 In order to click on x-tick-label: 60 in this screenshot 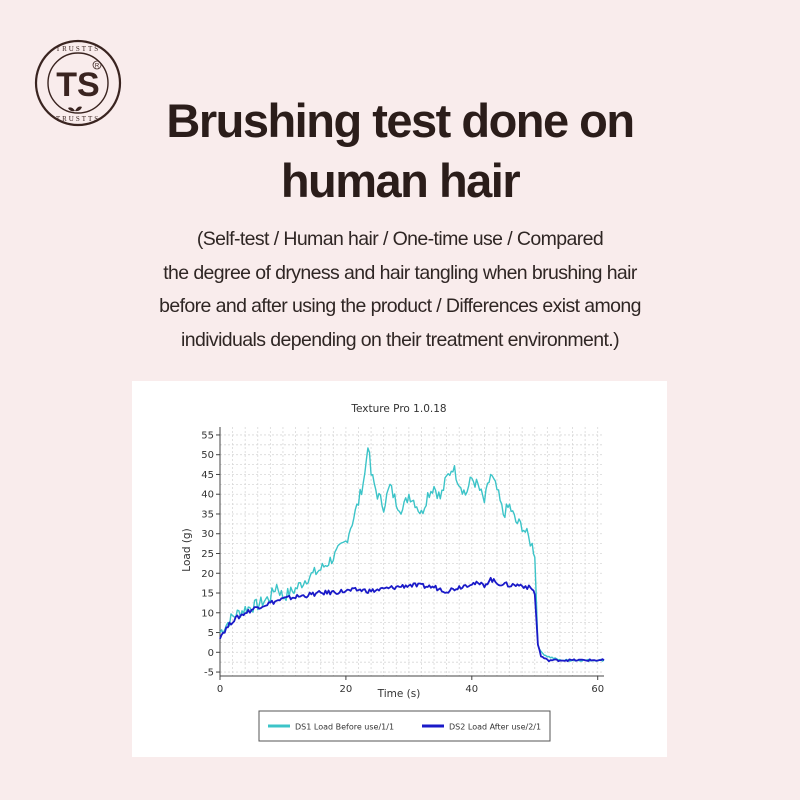, I will do `click(597, 689)`.